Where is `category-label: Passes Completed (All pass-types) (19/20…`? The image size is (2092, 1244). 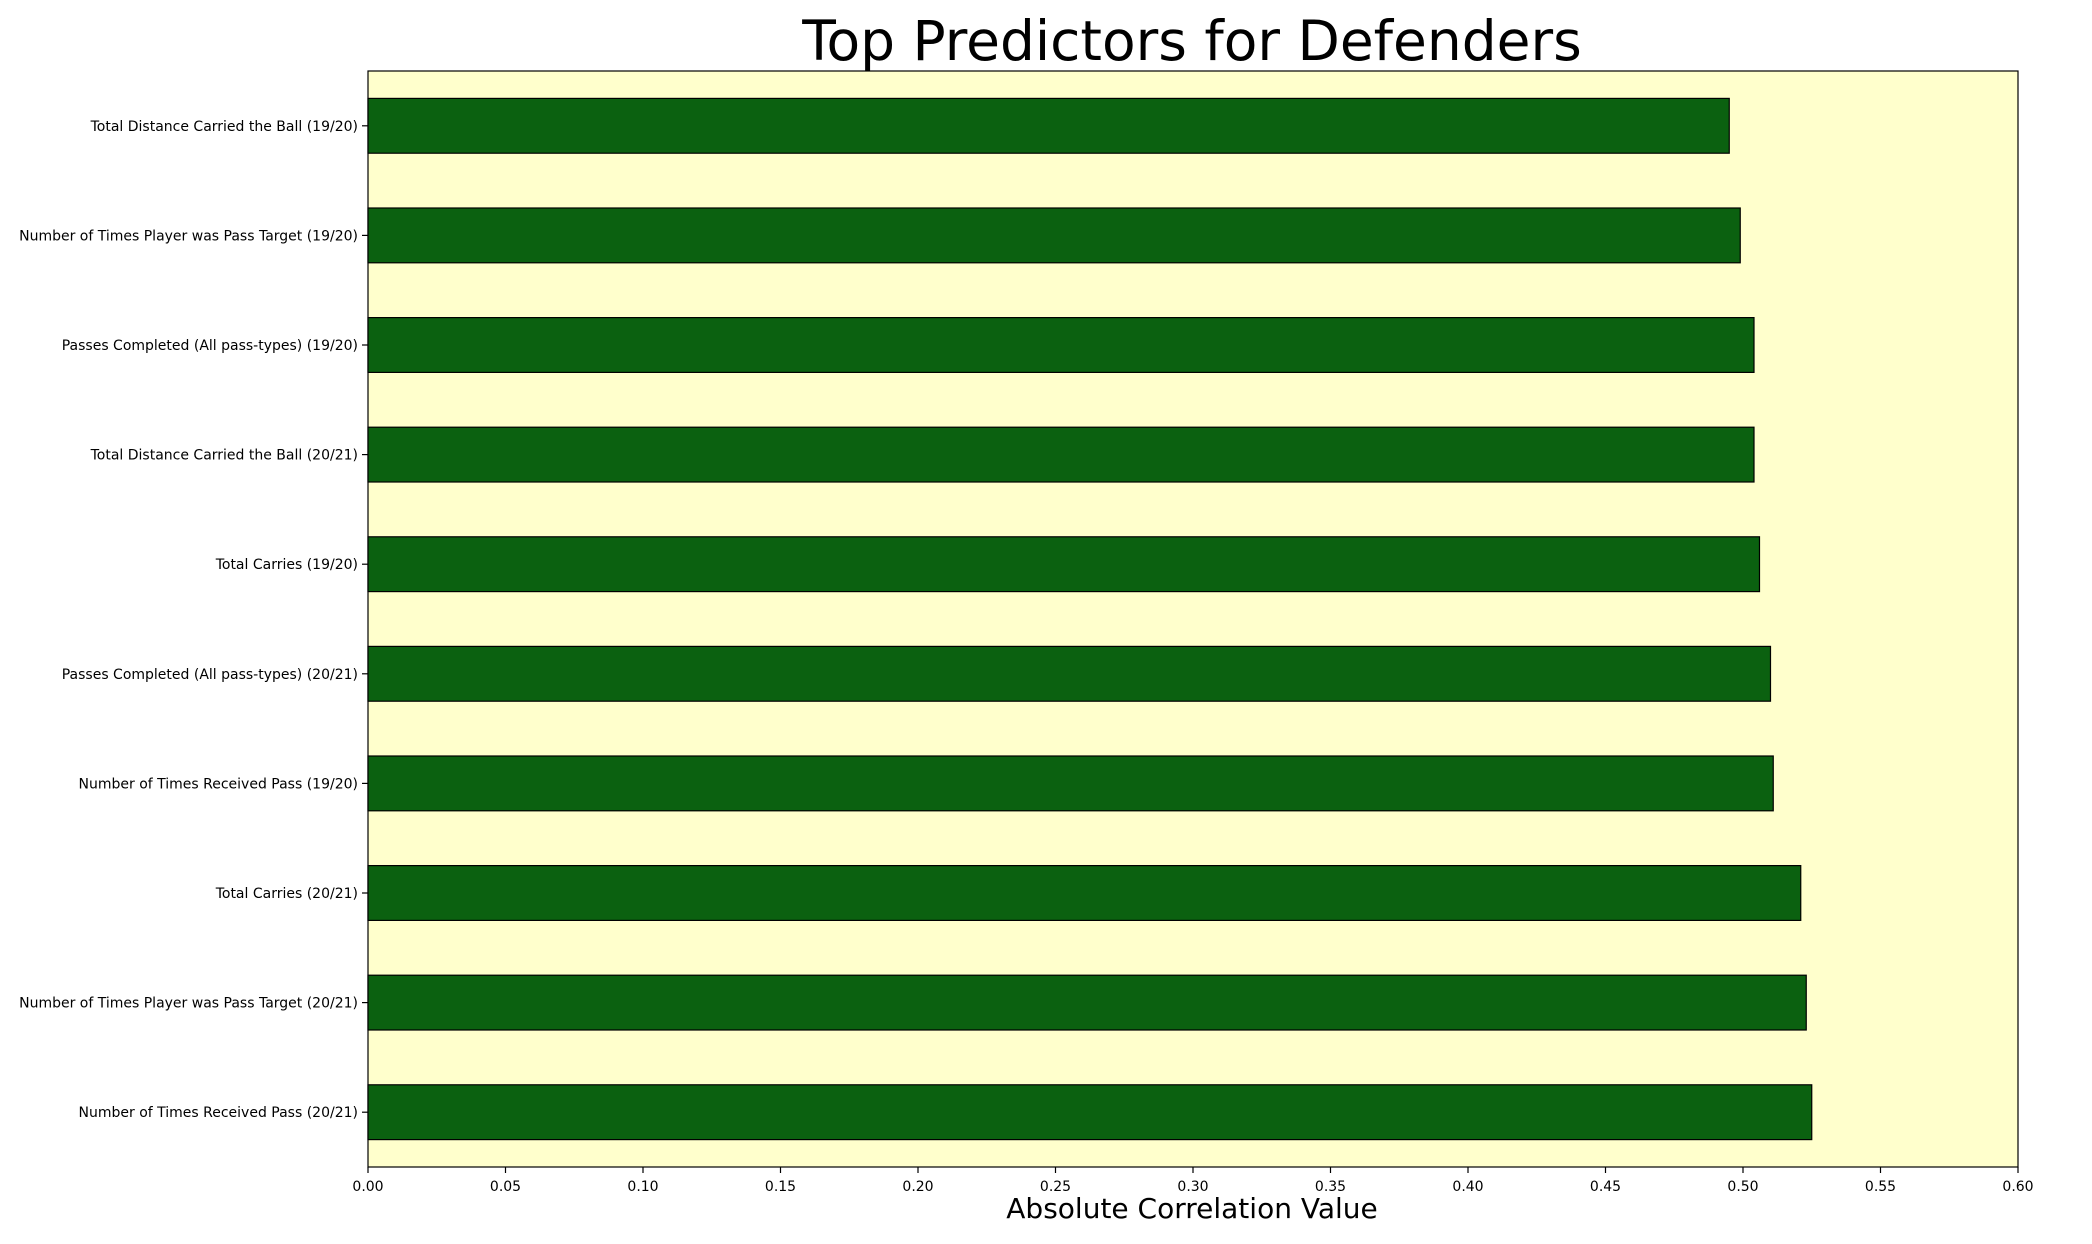
category-label: Passes Completed (All pass-types) (19/20… is located at coordinates (210, 346).